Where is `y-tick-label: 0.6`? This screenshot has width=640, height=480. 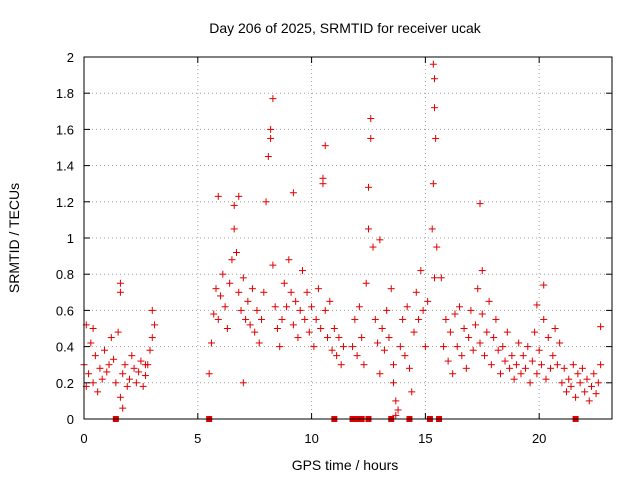
y-tick-label: 0.6 is located at coordinates (65, 310).